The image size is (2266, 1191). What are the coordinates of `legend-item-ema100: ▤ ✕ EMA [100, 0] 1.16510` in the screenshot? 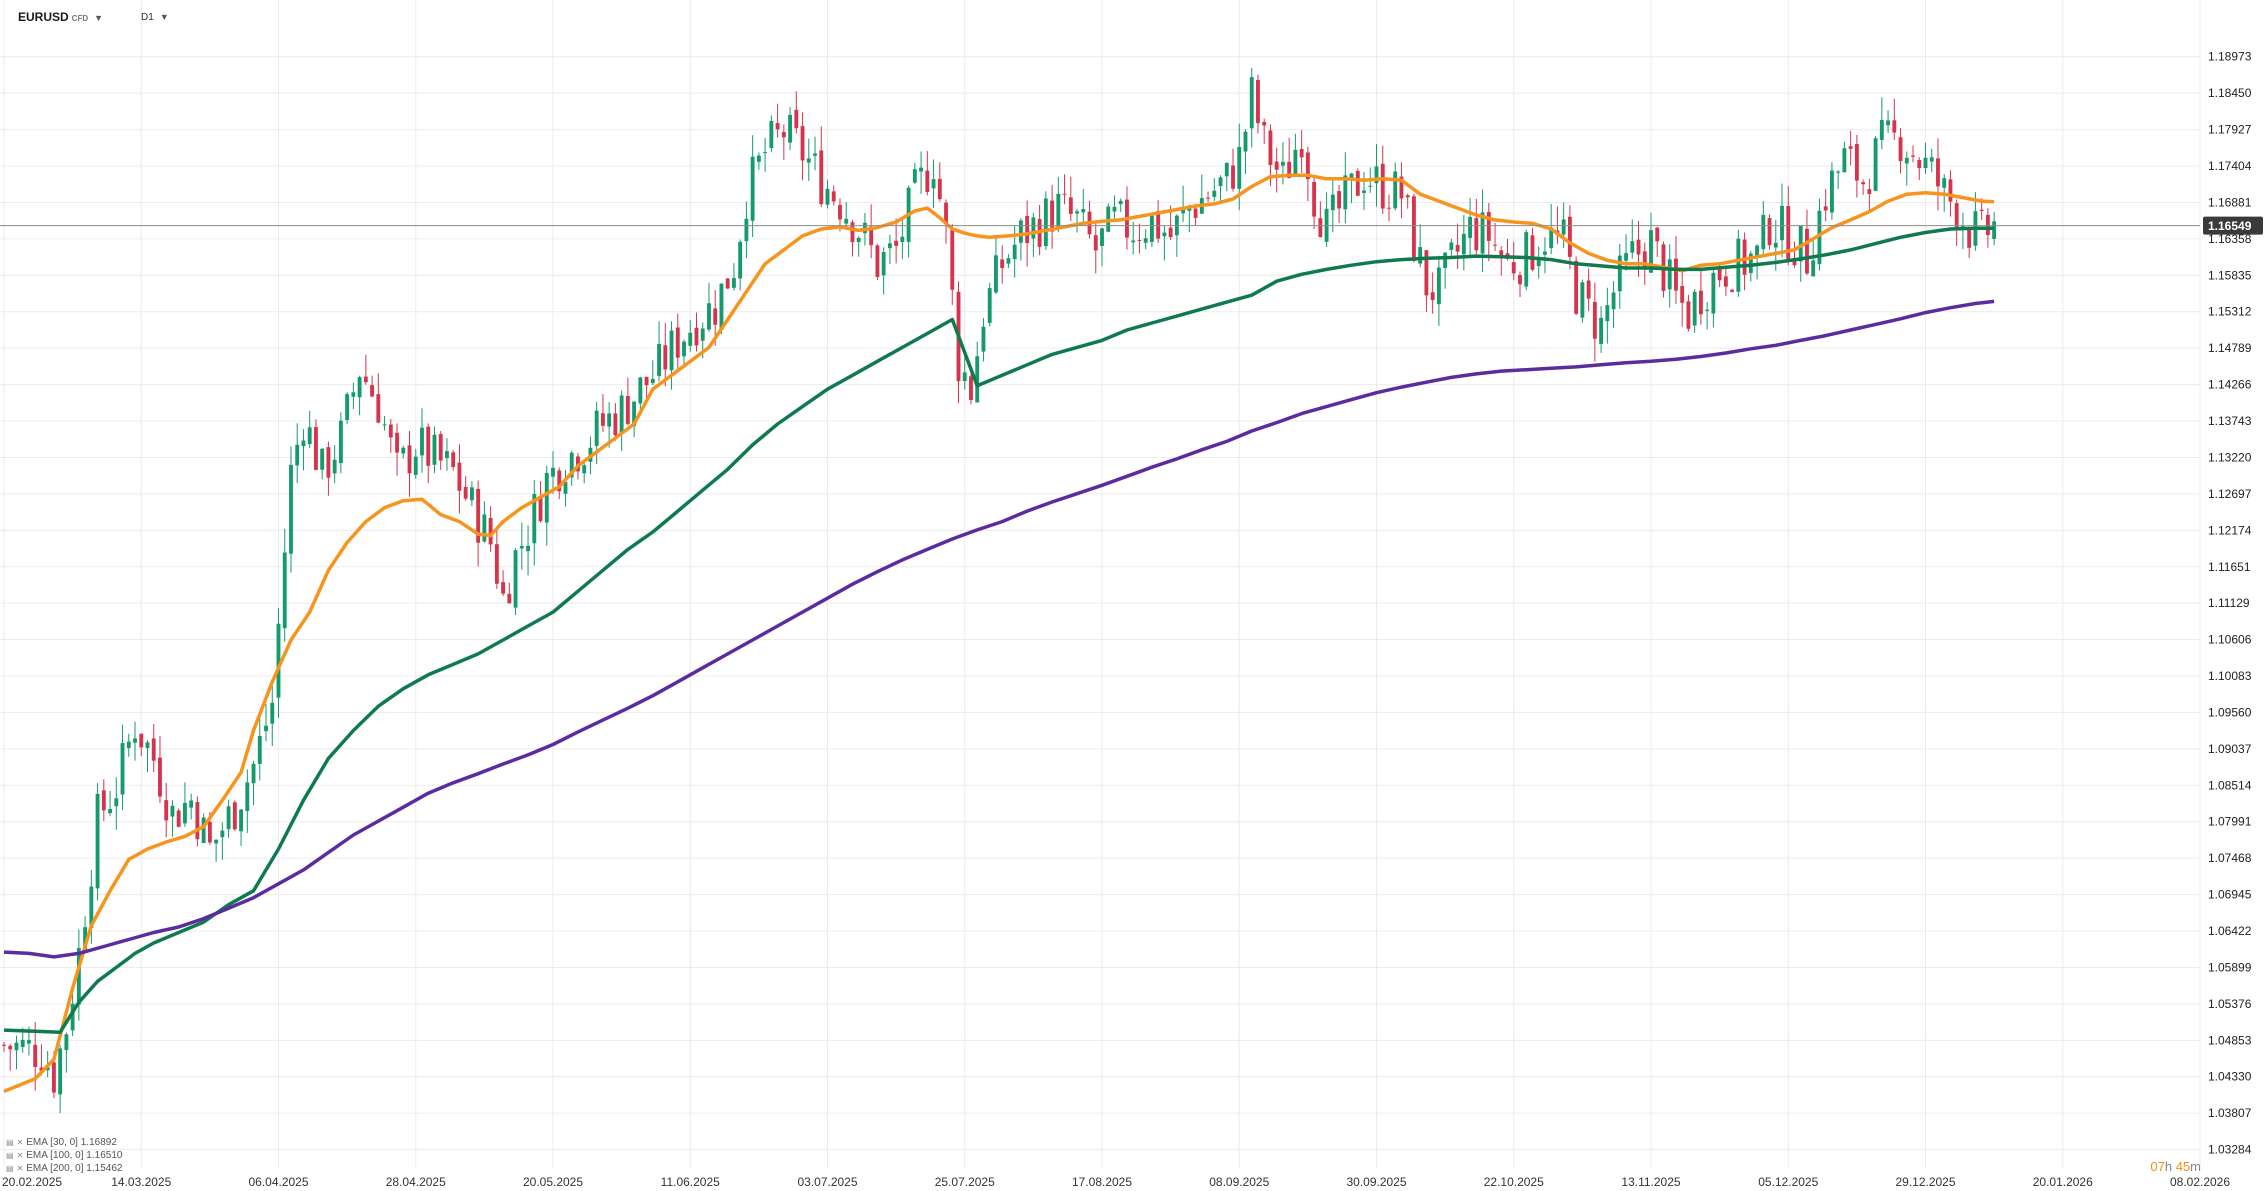 It's located at (64, 1155).